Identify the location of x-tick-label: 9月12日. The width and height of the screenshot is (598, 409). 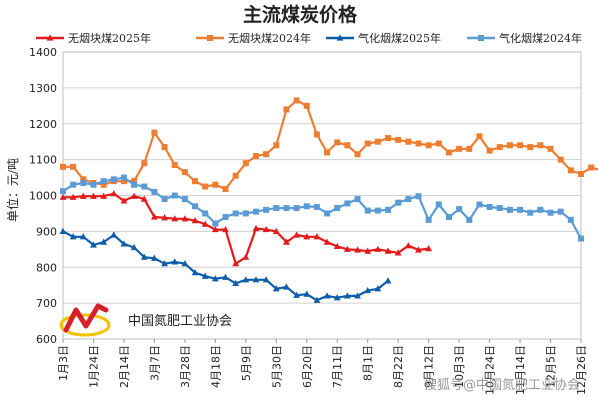
(429, 366).